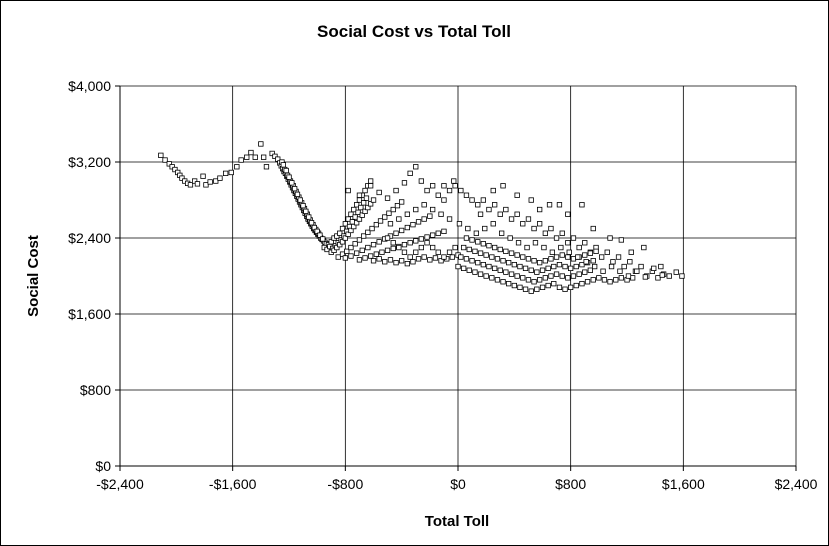 This screenshot has width=829, height=546. What do you see at coordinates (233, 484) in the screenshot?
I see `x-tick-label: -$1,600` at bounding box center [233, 484].